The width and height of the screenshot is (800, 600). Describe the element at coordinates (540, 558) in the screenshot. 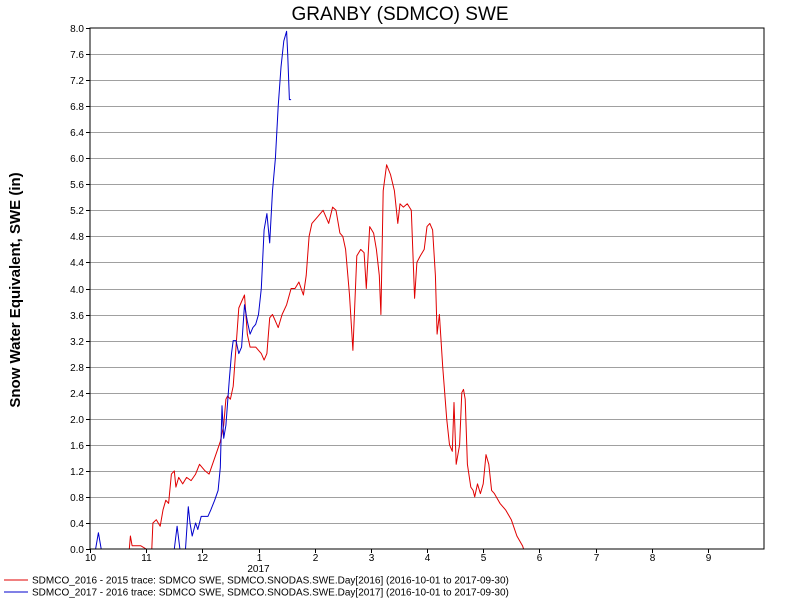

I see `x-tick-label: 6` at that location.